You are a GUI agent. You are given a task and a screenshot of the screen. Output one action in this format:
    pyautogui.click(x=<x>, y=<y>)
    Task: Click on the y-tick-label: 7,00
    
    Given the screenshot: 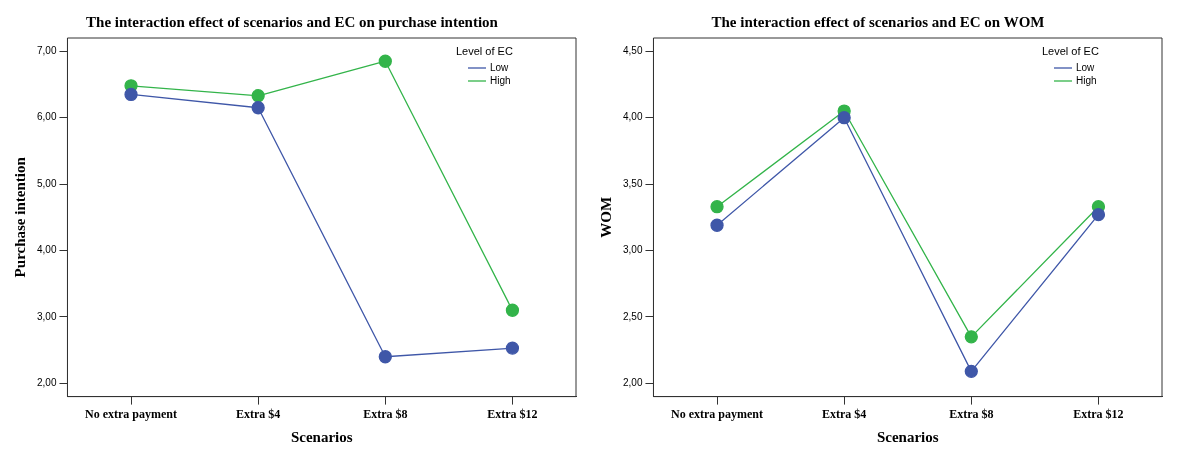 What is the action you would take?
    pyautogui.click(x=46, y=51)
    